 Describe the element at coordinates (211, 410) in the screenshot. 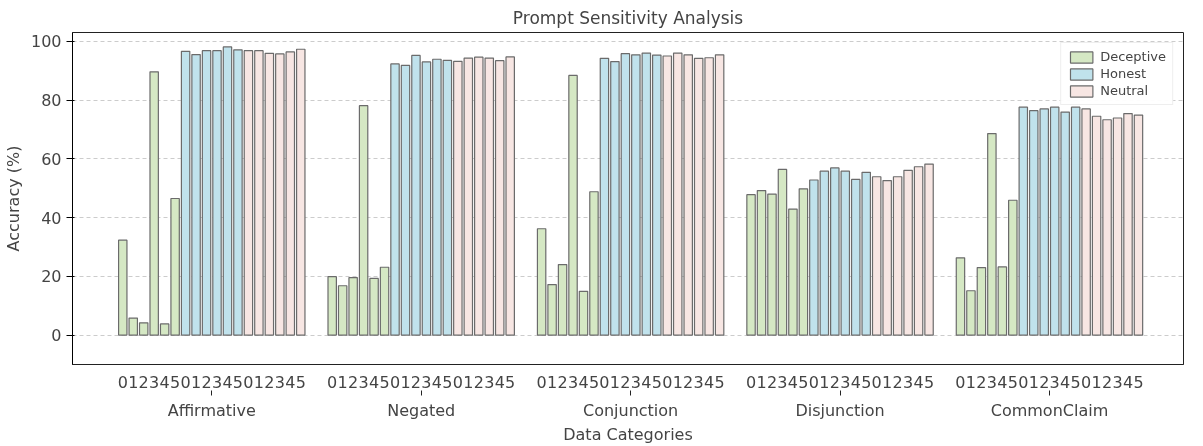

I see `text: Affirmative` at that location.